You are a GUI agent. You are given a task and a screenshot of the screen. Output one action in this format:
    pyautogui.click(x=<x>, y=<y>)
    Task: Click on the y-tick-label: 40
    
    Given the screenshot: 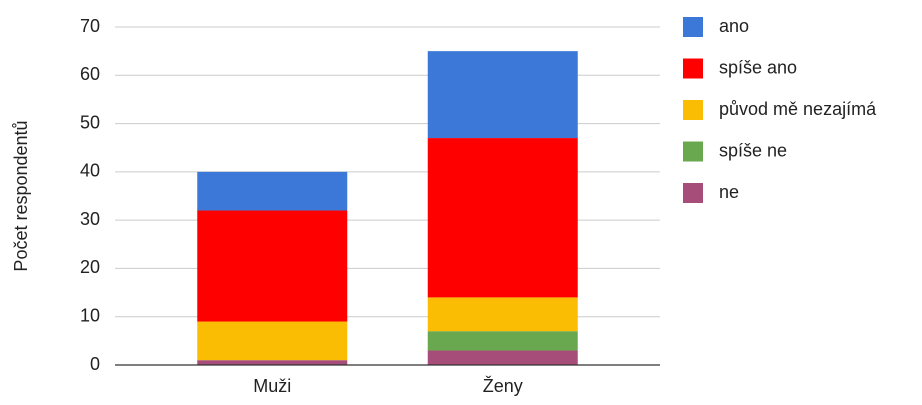 What is the action you would take?
    pyautogui.click(x=90, y=171)
    